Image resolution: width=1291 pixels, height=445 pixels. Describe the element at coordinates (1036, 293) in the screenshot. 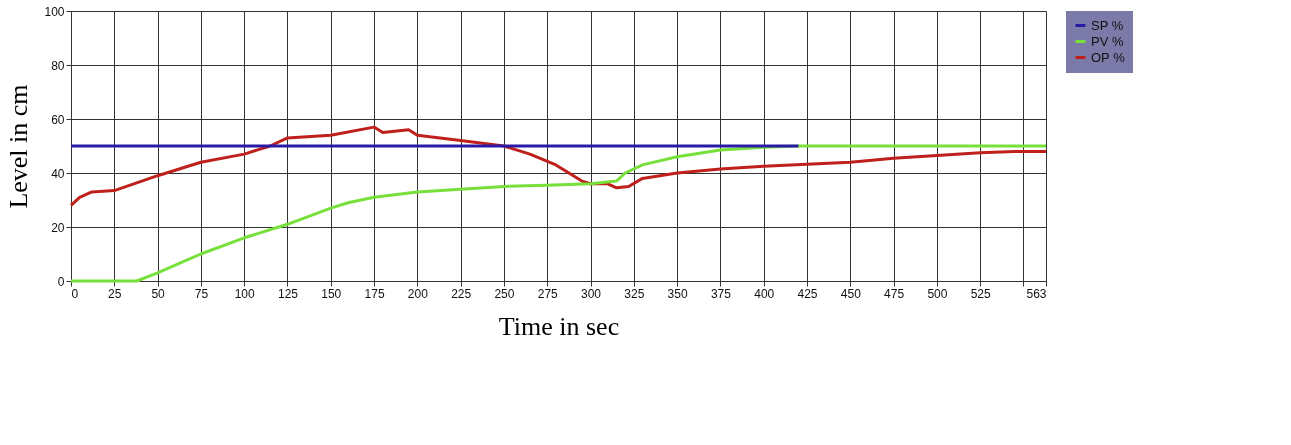

I see `x-tick-label: 563` at that location.